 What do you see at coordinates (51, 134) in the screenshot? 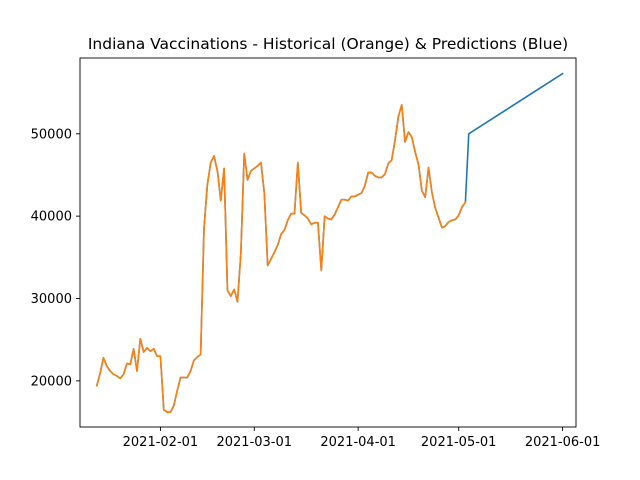
I see `y-tick-label: 50000` at bounding box center [51, 134].